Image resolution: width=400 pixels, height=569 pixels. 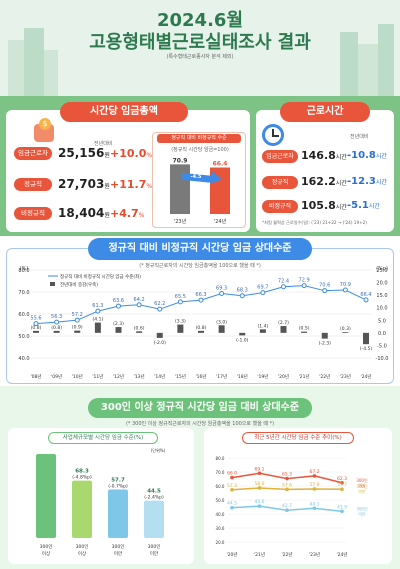 What do you see at coordinates (159, 304) in the screenshot?
I see `ratio-point-label: 62.2` at bounding box center [159, 304].